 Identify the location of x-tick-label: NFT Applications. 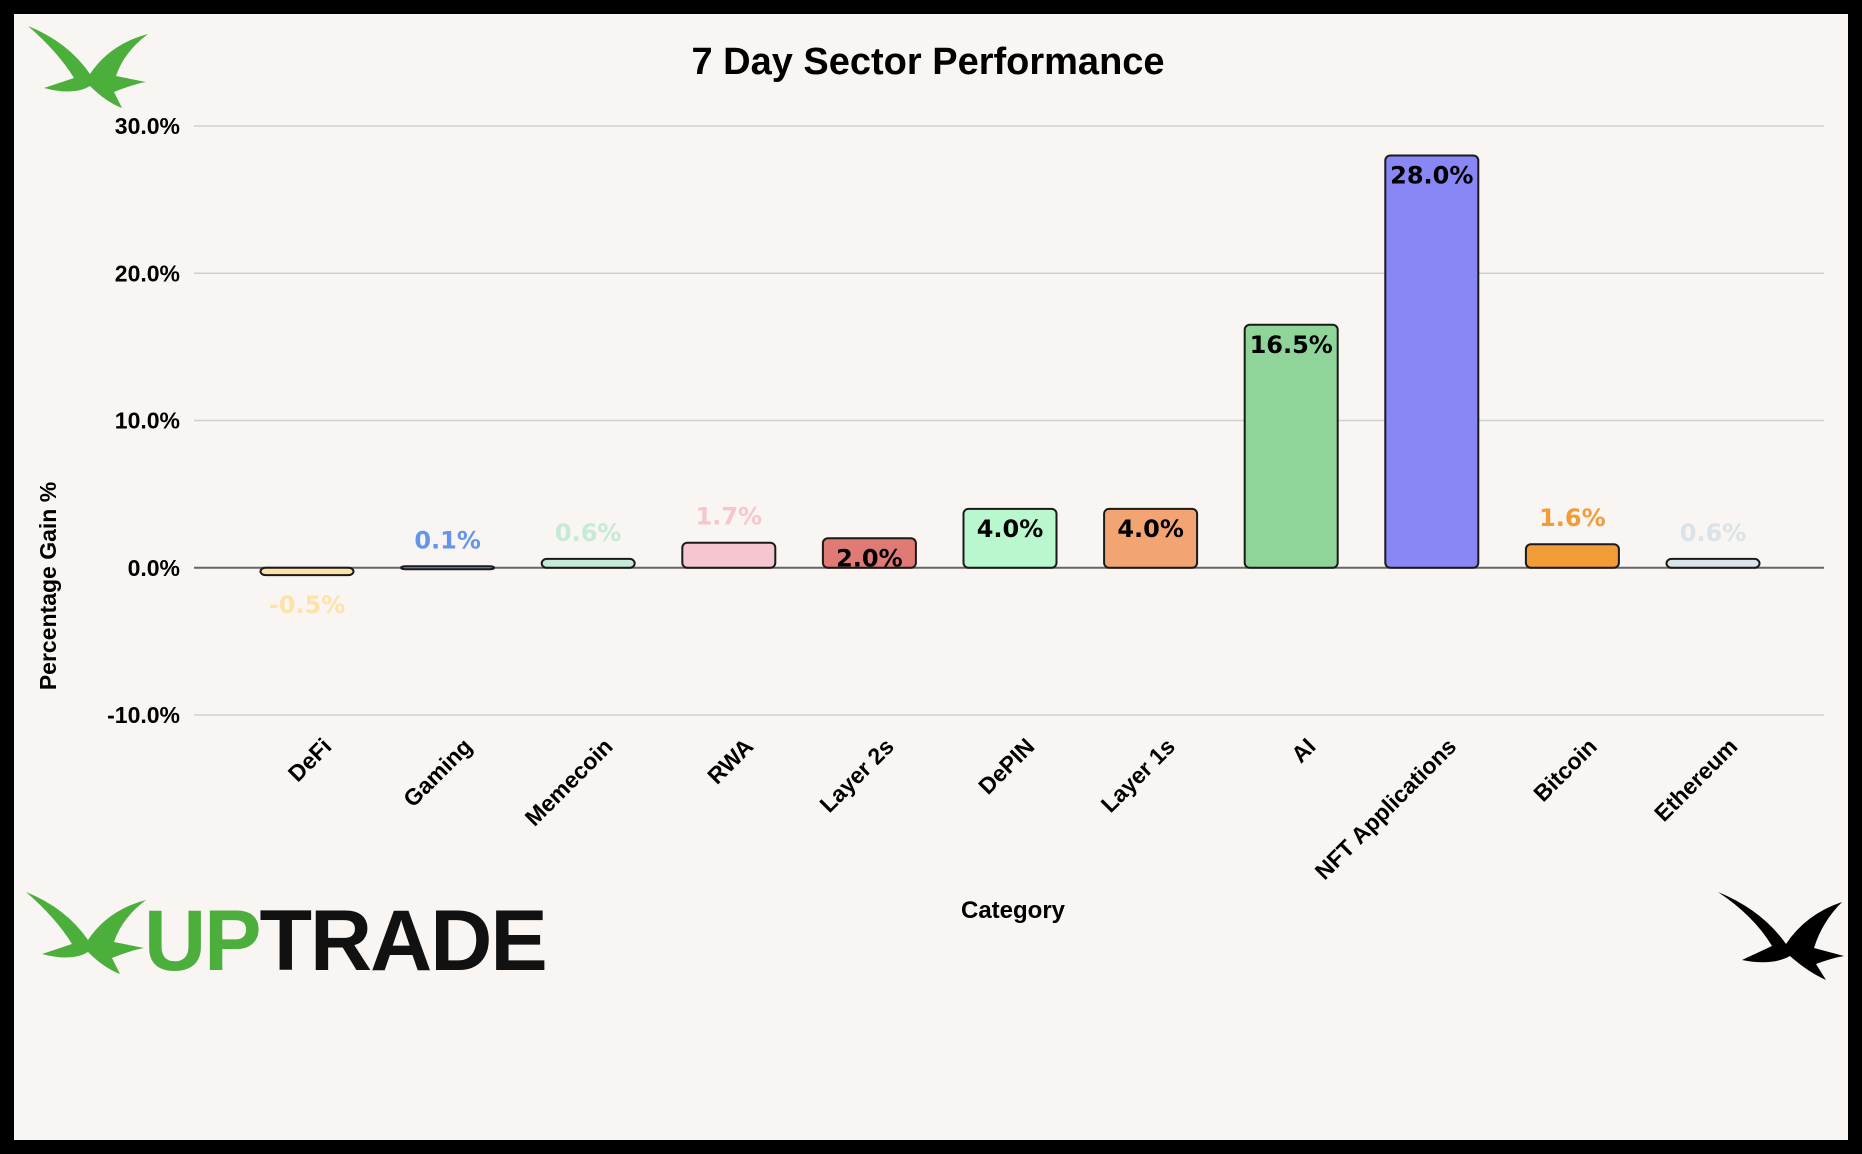
(1386, 809).